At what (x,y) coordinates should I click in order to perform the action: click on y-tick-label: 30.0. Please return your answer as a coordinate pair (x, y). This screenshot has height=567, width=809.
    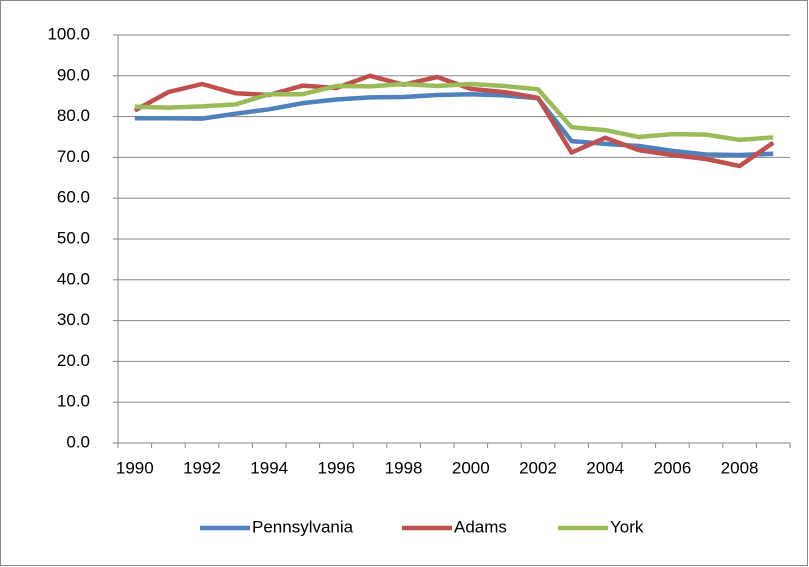
    Looking at the image, I should click on (73, 319).